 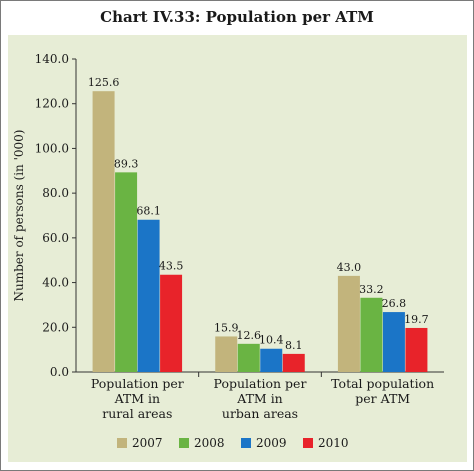 I want to click on y-tick-label: 140.0, so click(x=52, y=59).